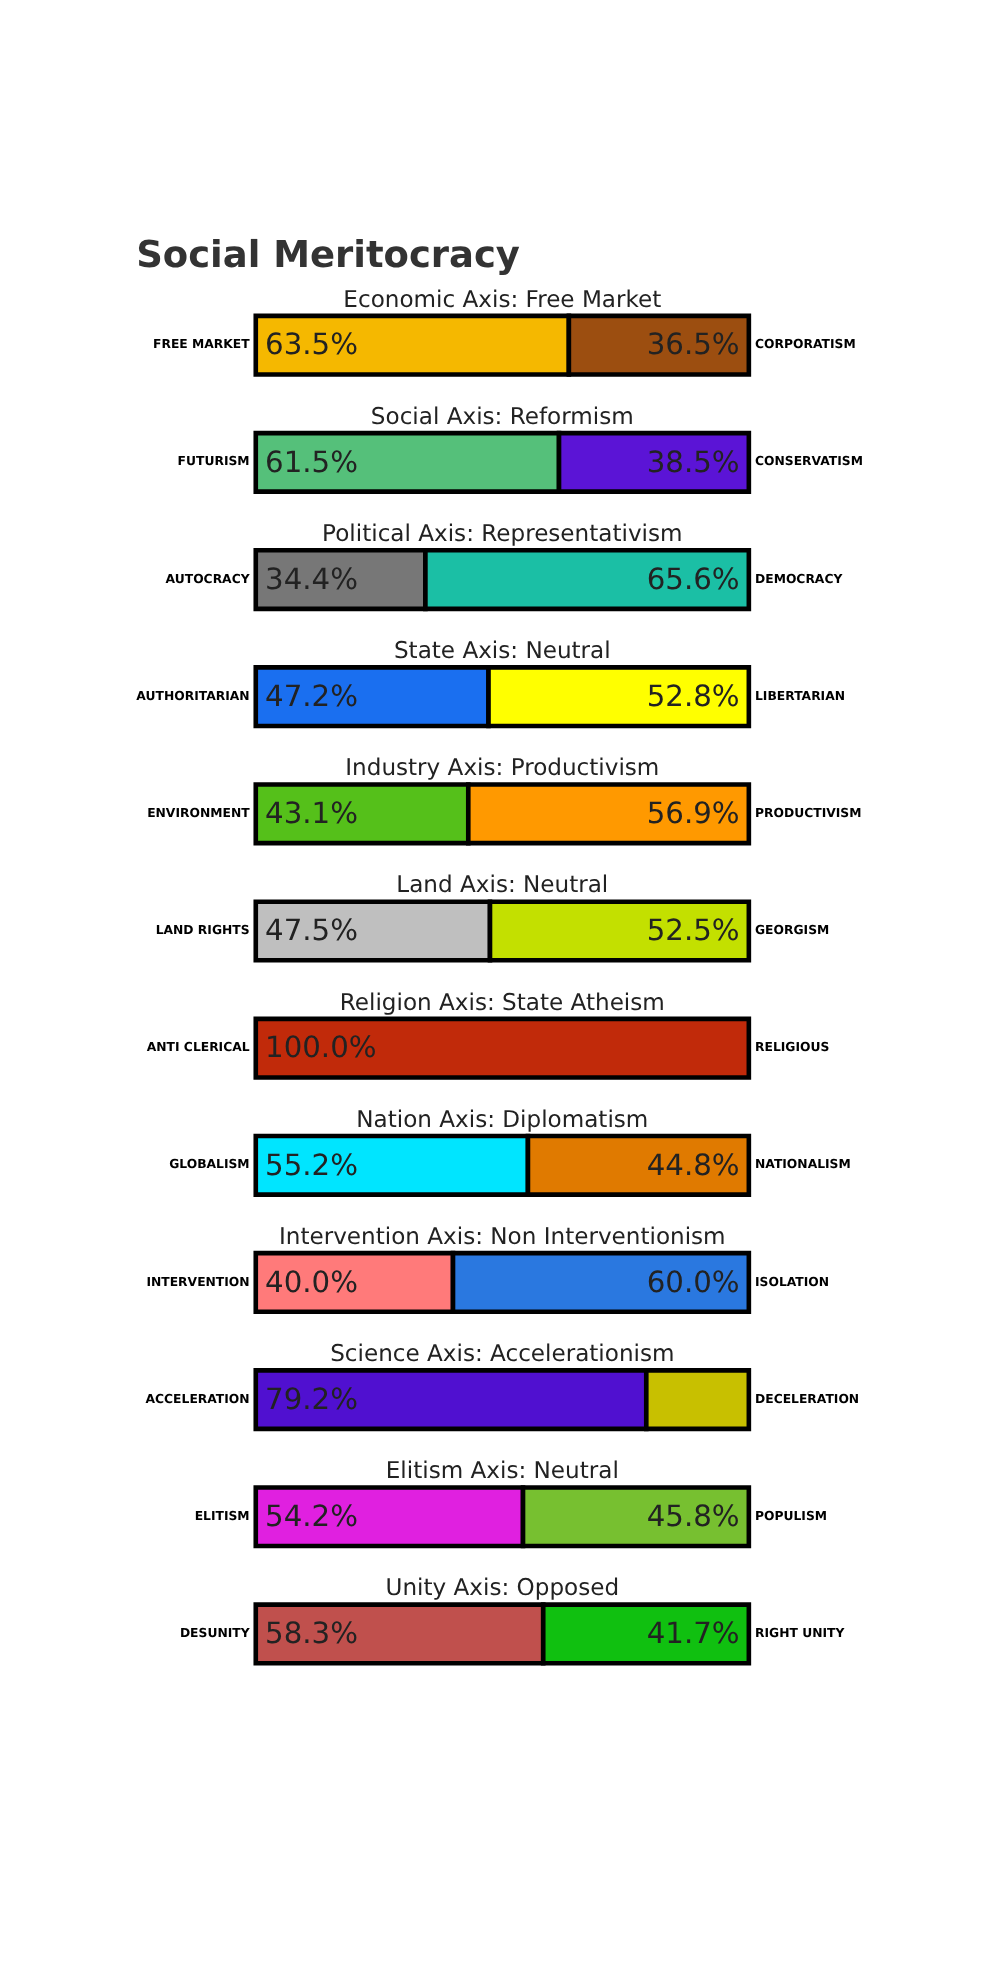 This screenshot has height=1972, width=1000. What do you see at coordinates (321, 1048) in the screenshot?
I see `data-label: 100.0%` at bounding box center [321, 1048].